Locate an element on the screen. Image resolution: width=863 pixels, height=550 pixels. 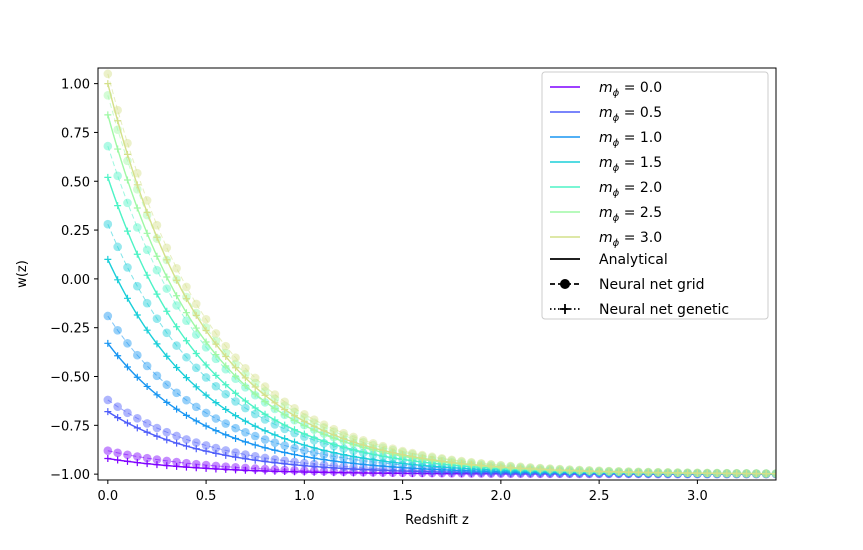
x-tick-label: 1.0 is located at coordinates (304, 496).